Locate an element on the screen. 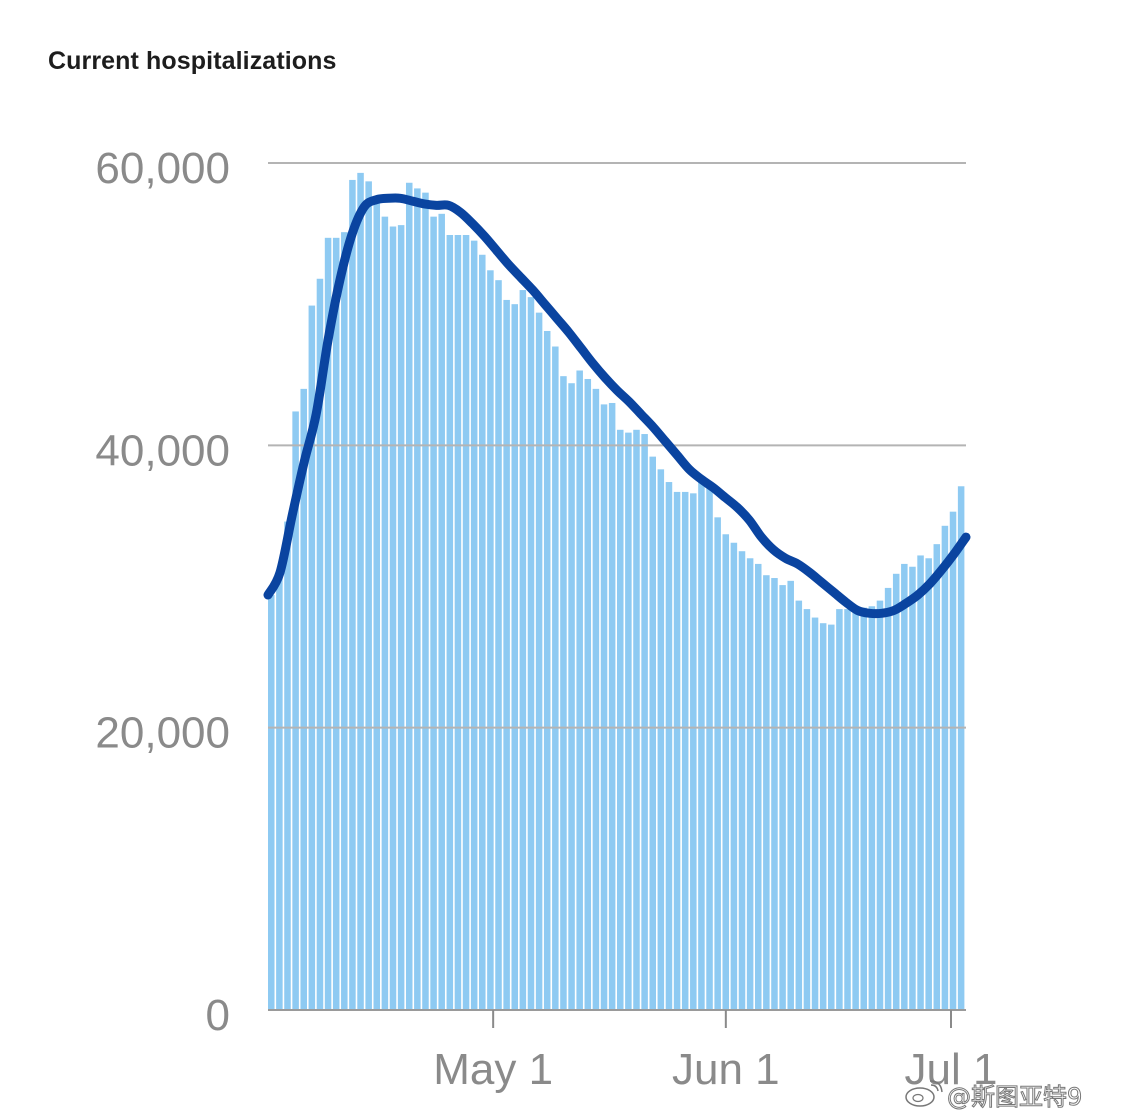 This screenshot has height=1120, width=1125. chart-title: Current hospitalizations is located at coordinates (192, 61).